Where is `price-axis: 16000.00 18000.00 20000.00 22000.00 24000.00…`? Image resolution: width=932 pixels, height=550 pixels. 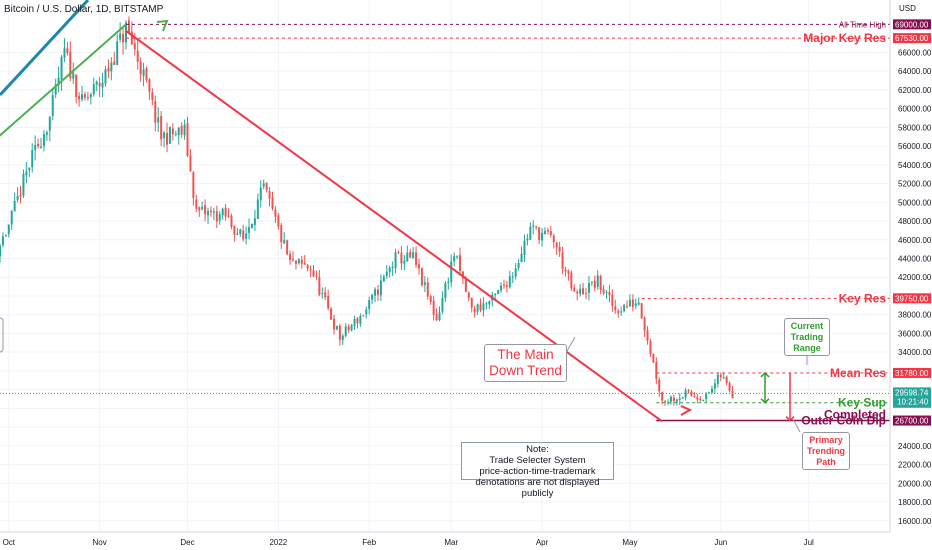
price-axis: 16000.00 18000.00 20000.00 22000.00 24000.00… is located at coordinates (910, 266).